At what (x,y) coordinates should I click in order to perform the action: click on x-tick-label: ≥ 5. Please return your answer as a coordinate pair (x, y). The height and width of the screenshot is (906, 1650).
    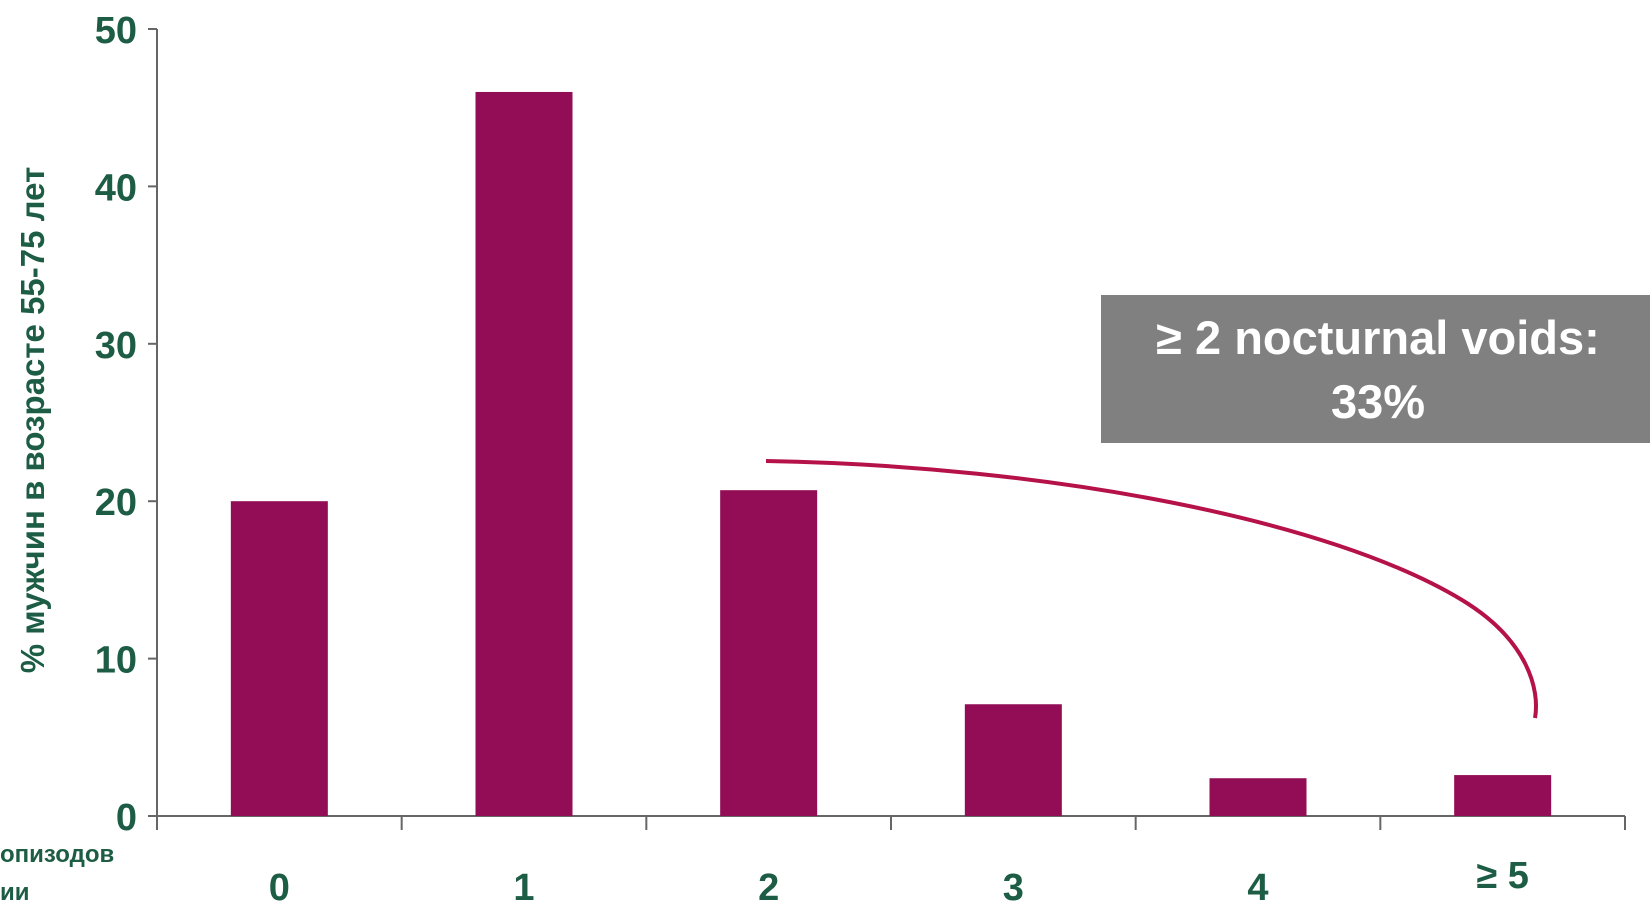
    Looking at the image, I should click on (1502, 876).